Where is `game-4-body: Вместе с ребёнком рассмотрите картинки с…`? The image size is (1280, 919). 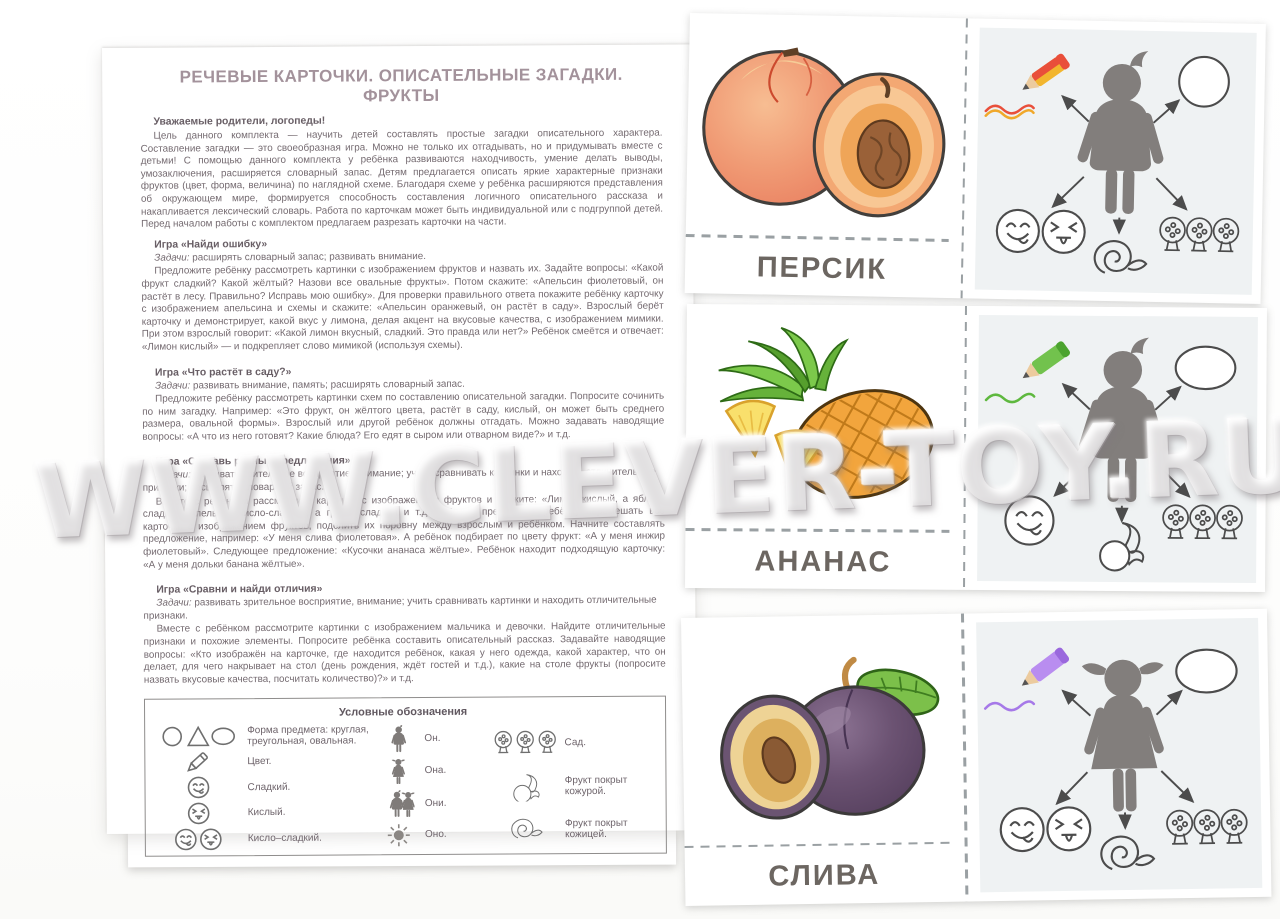 game-4-body: Вместе с ребёнком рассмотрите картинки с… is located at coordinates (404, 653).